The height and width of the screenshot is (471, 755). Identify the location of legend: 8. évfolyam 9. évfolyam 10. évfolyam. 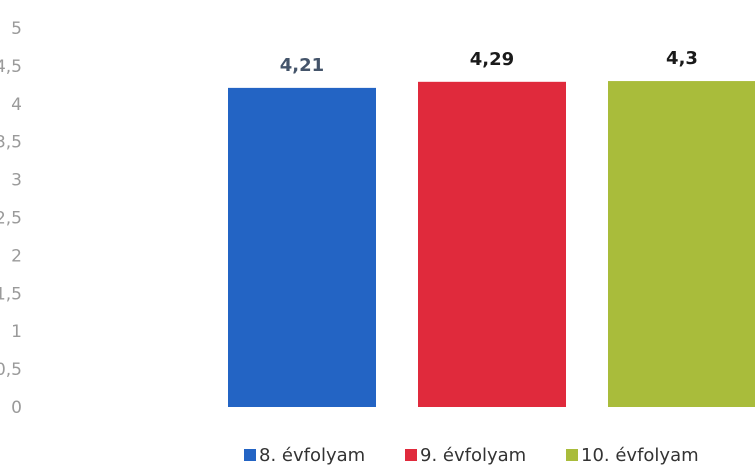
(471, 455).